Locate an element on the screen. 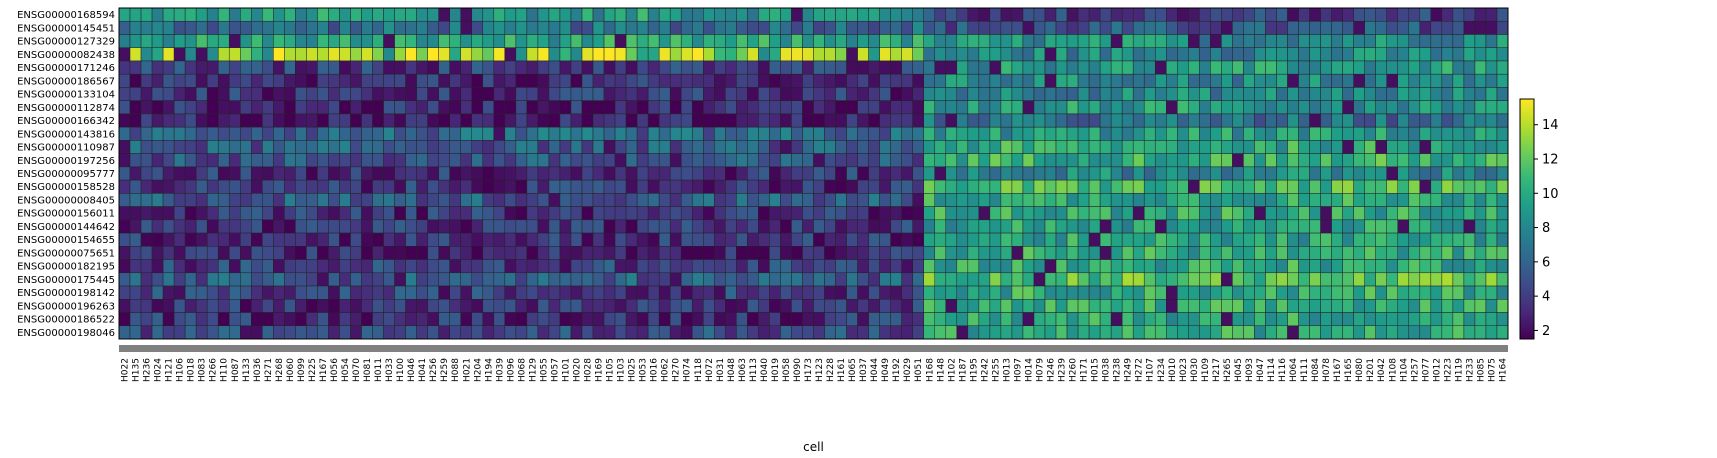 This screenshot has width=1717, height=458. cell-label: H223 is located at coordinates (1448, 370).